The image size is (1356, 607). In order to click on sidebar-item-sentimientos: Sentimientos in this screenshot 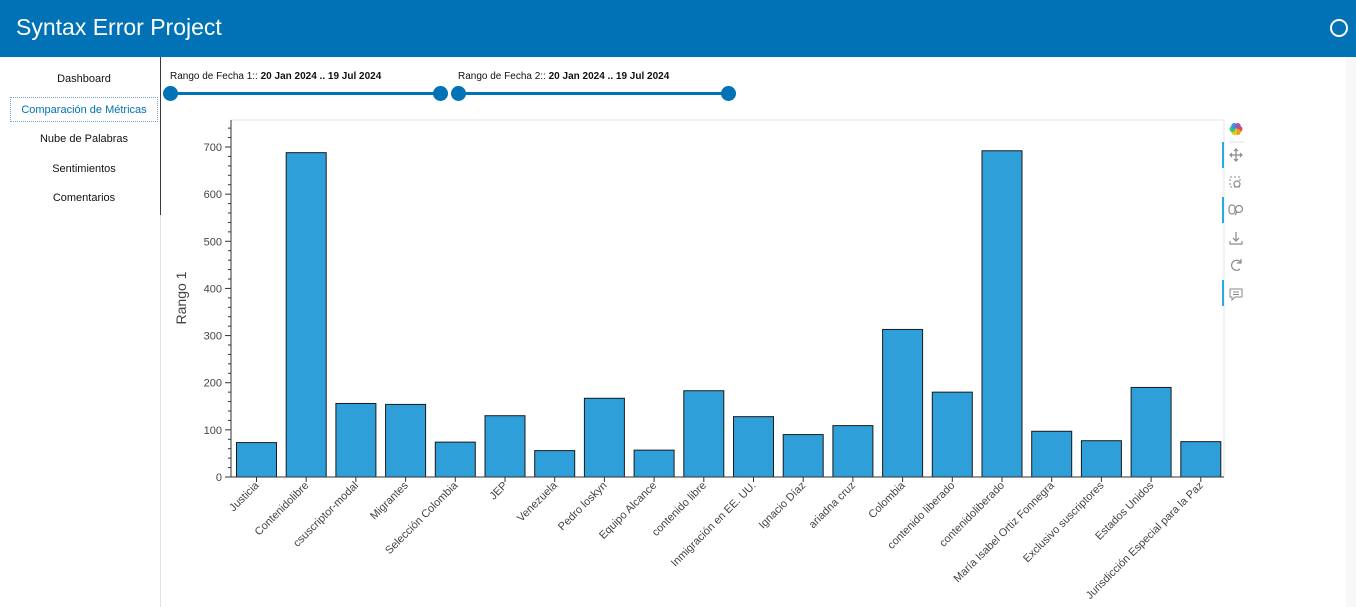, I will do `click(84, 169)`.